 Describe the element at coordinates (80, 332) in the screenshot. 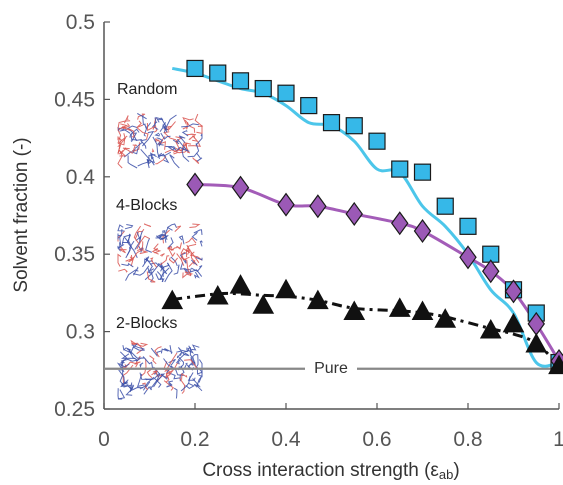

I see `y-tick-label: 0.3` at that location.